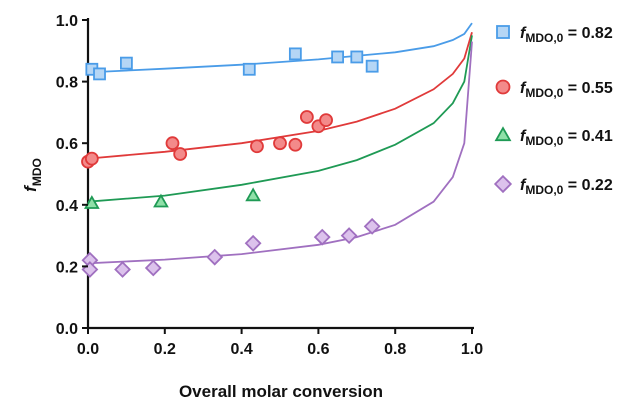 This screenshot has width=631, height=403. What do you see at coordinates (165, 349) in the screenshot?
I see `x-tick-label: 0.2` at bounding box center [165, 349].